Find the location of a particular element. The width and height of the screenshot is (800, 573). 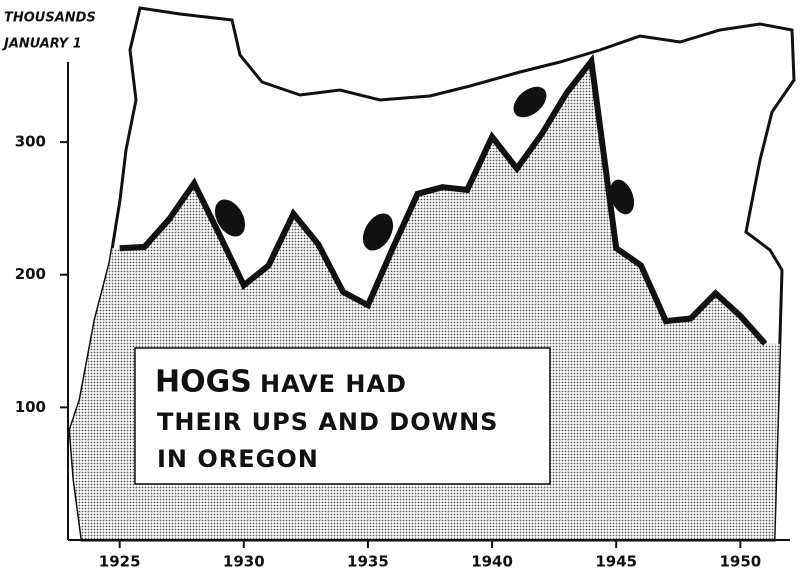

y-tick-label: 300 is located at coordinates (30, 142).